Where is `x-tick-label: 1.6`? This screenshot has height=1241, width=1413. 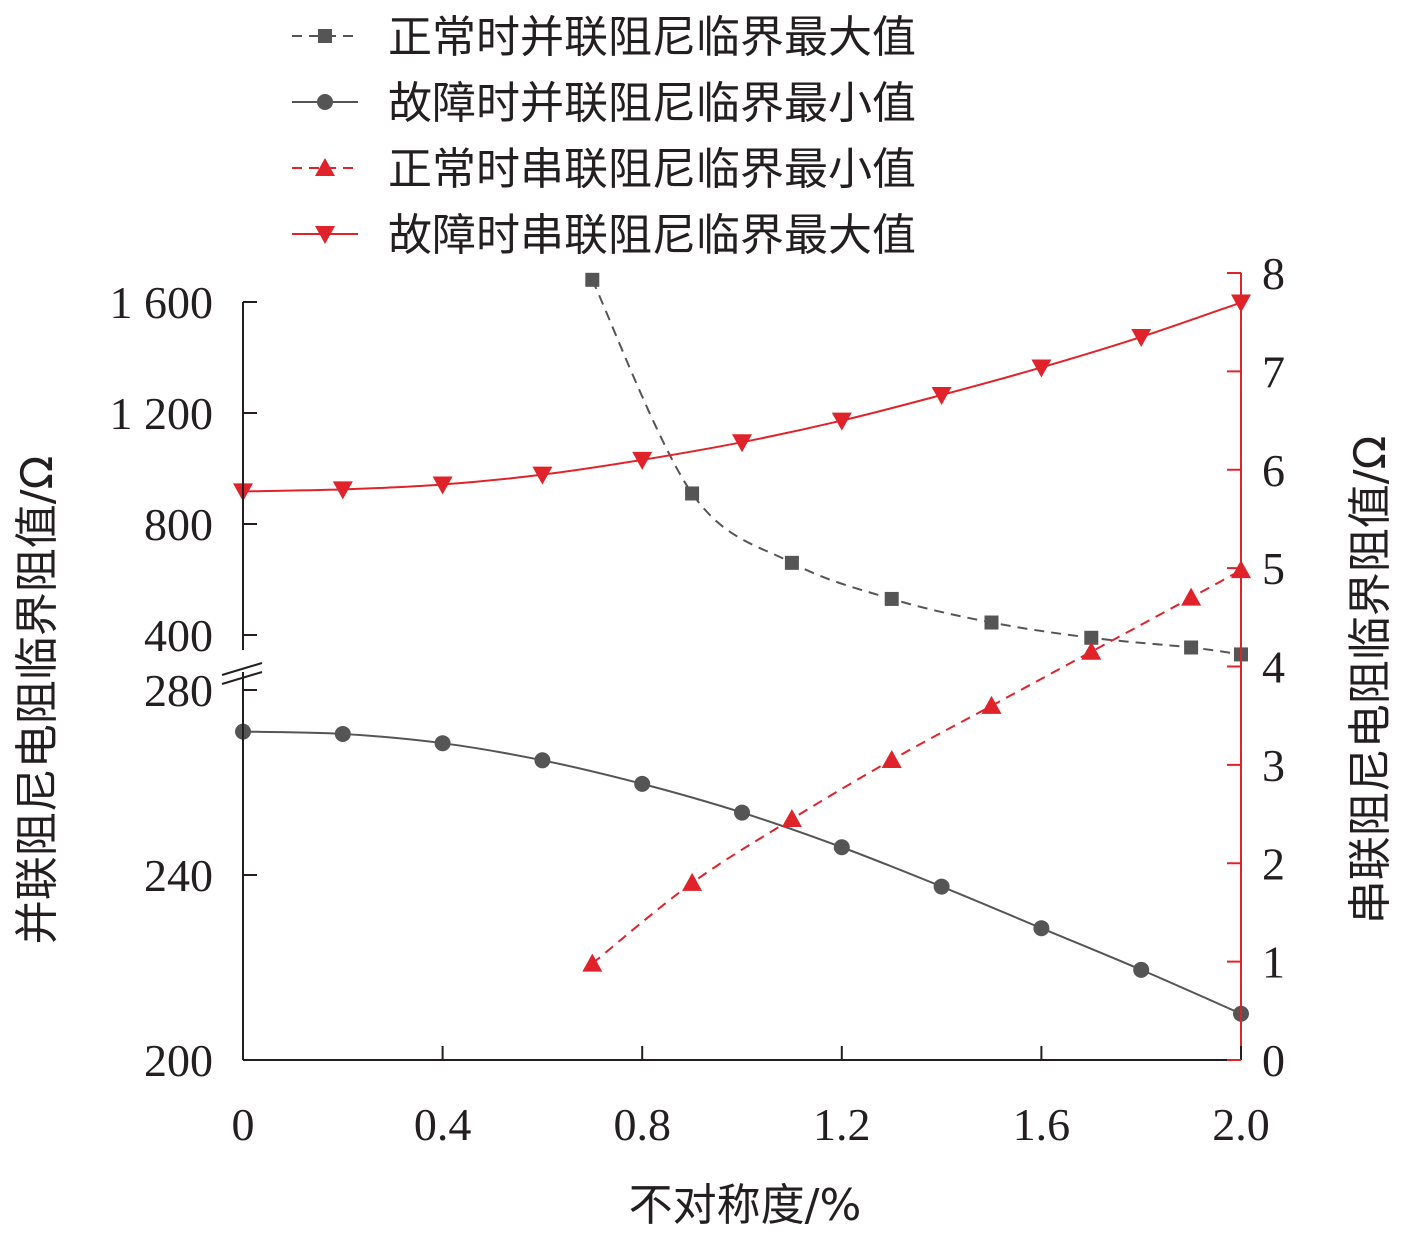
x-tick-label: 1.6 is located at coordinates (1042, 1124).